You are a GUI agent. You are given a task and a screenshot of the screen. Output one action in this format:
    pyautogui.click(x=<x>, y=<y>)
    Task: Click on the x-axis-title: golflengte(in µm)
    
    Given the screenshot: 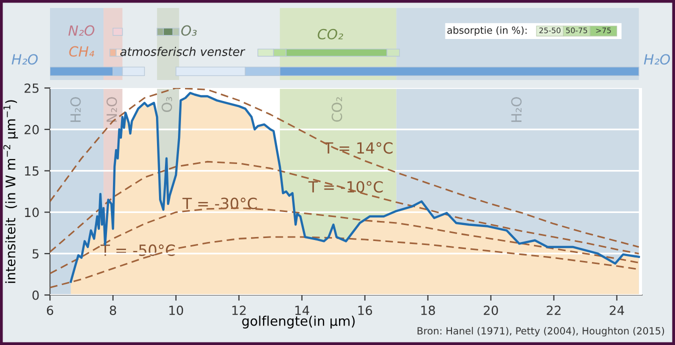 What is the action you would take?
    pyautogui.click(x=298, y=322)
    